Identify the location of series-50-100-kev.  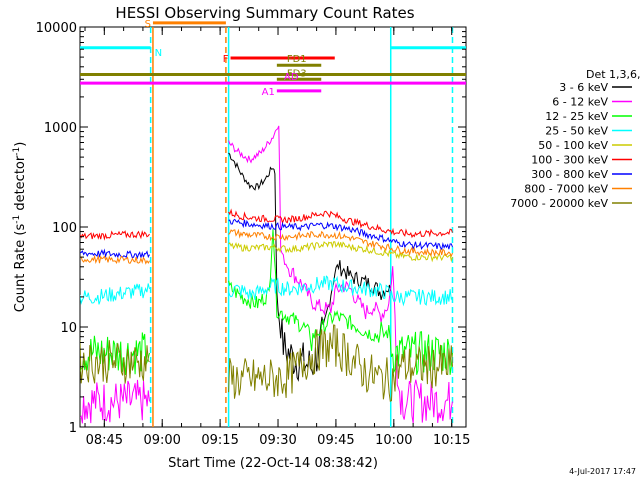
(340, 252).